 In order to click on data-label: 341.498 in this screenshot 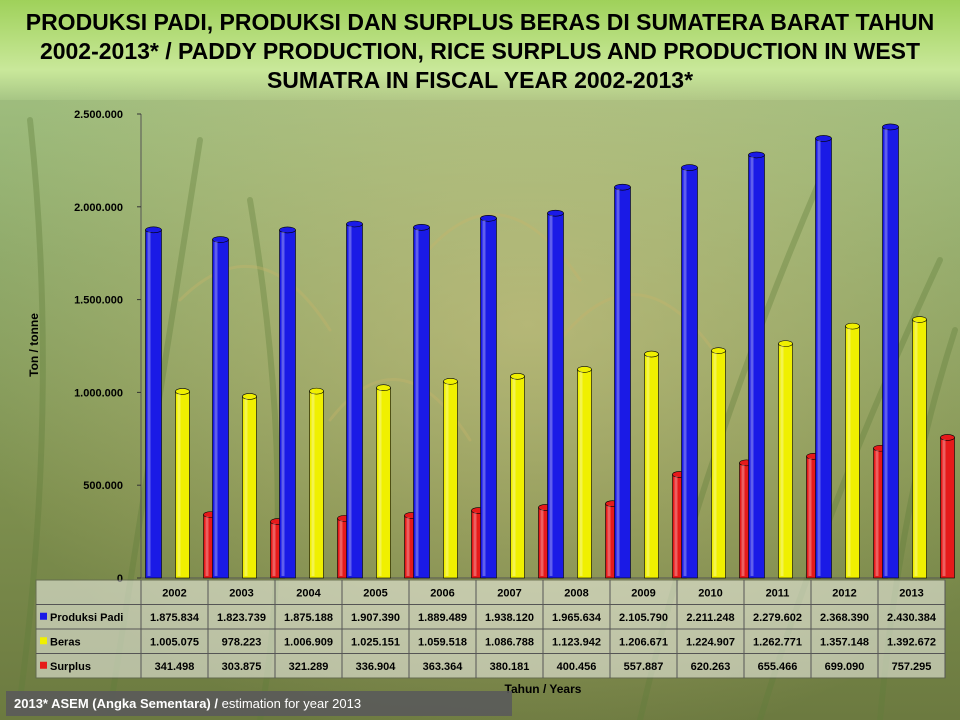, I will do `click(175, 667)`.